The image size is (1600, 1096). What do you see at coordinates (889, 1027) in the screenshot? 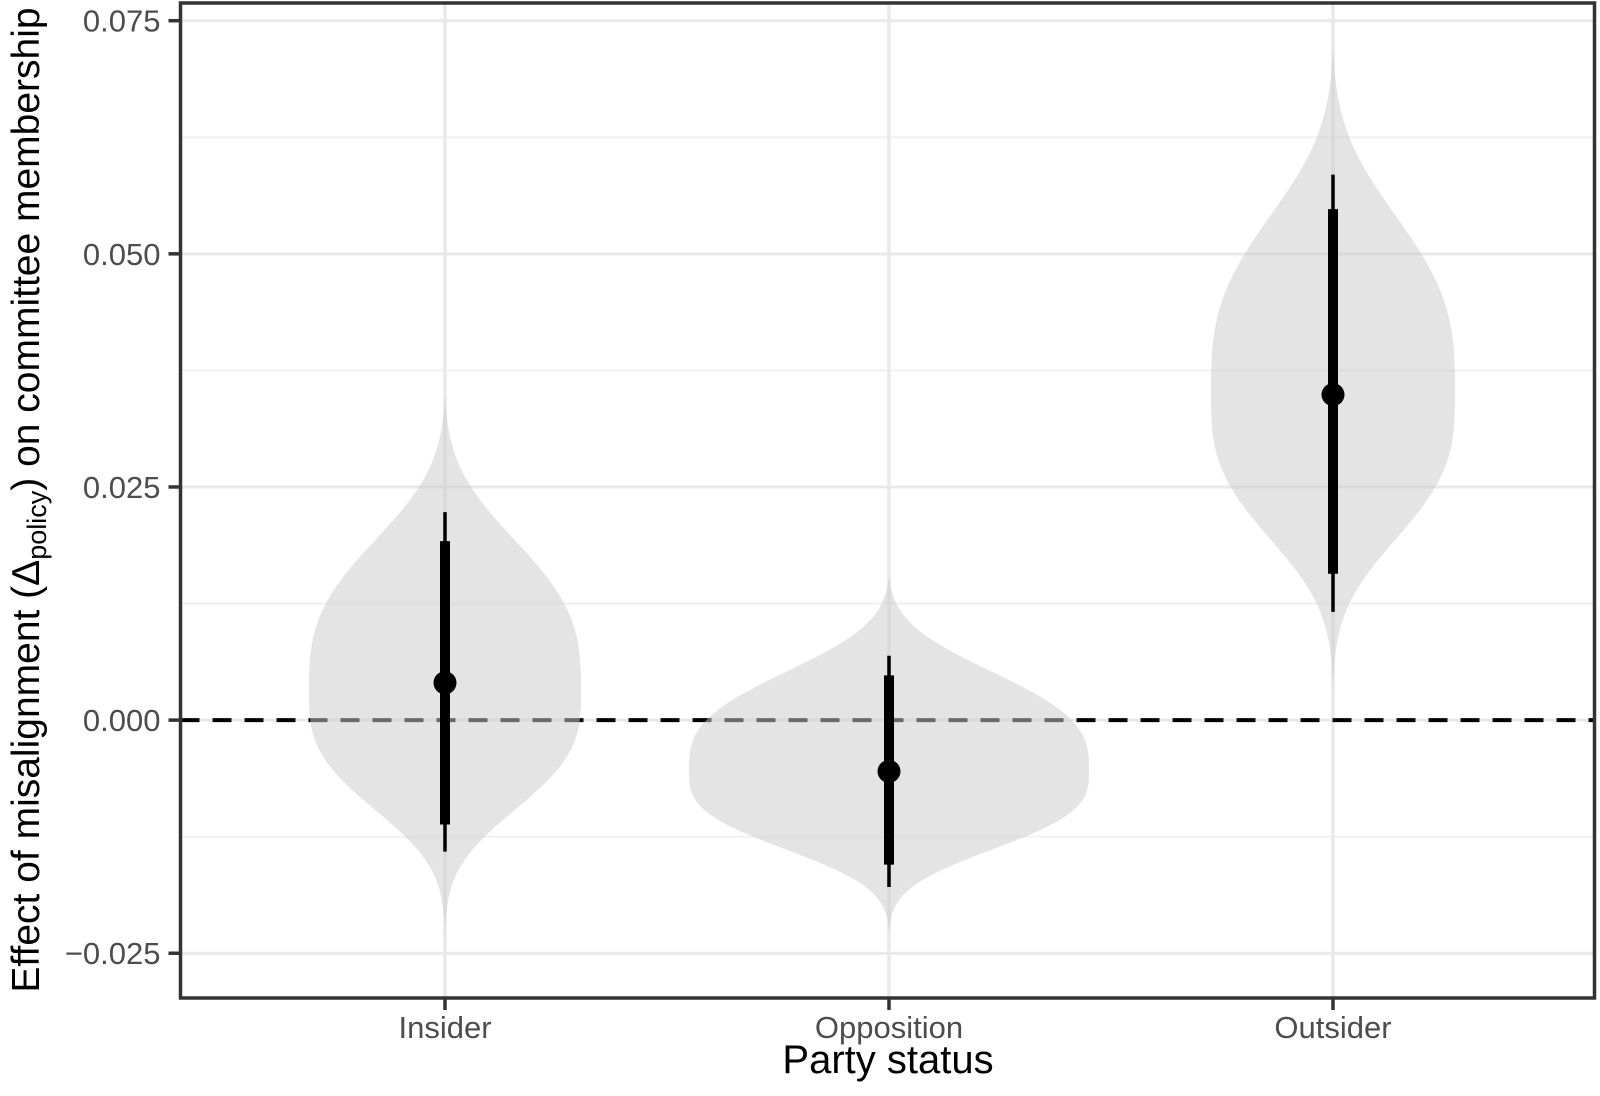
I see `x-tick-label-opposition: Opposition` at bounding box center [889, 1027].